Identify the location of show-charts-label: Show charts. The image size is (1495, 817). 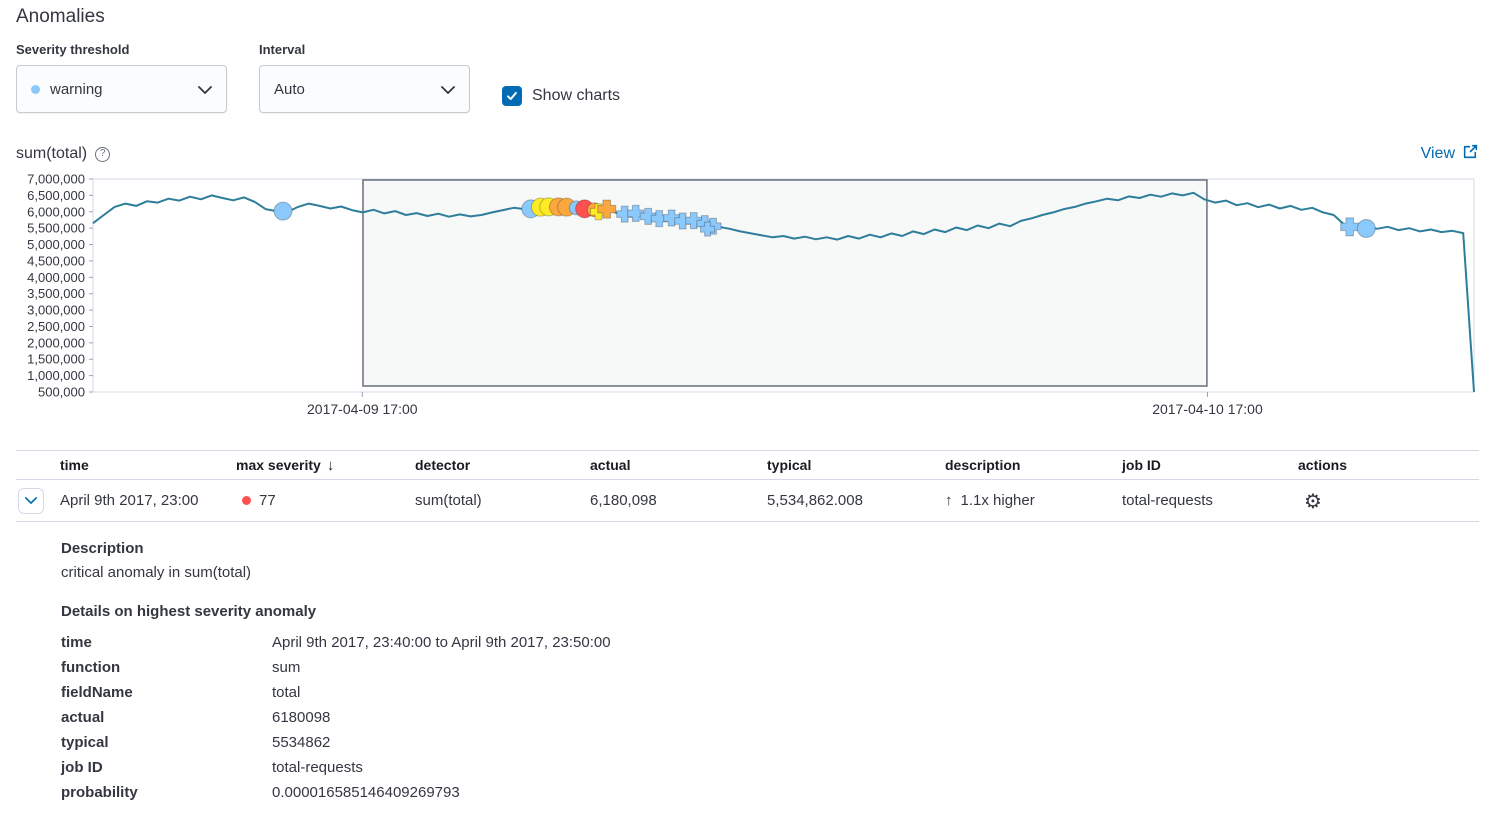
(576, 95).